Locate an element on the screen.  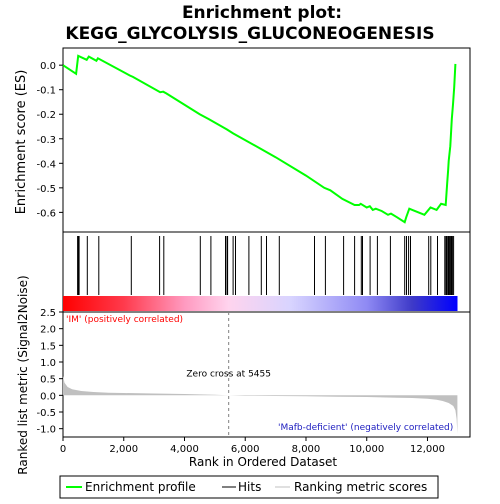
x-tick-label: 12,000 is located at coordinates (427, 449).